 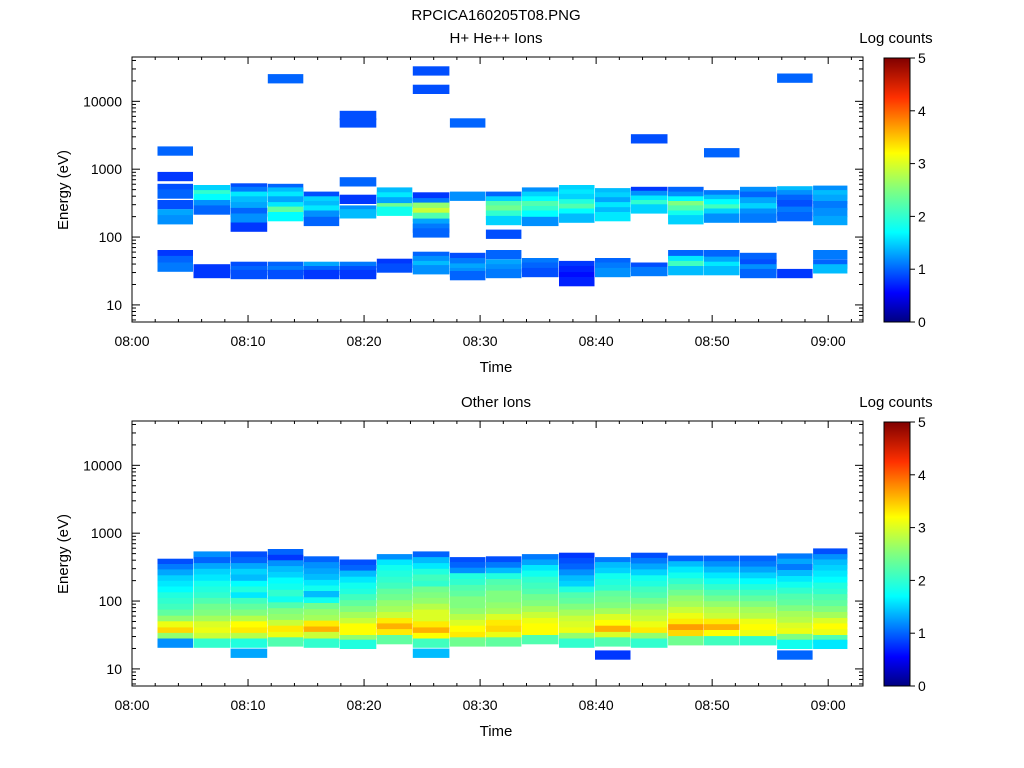 What do you see at coordinates (828, 341) in the screenshot?
I see `x-tick-label: 09:00` at bounding box center [828, 341].